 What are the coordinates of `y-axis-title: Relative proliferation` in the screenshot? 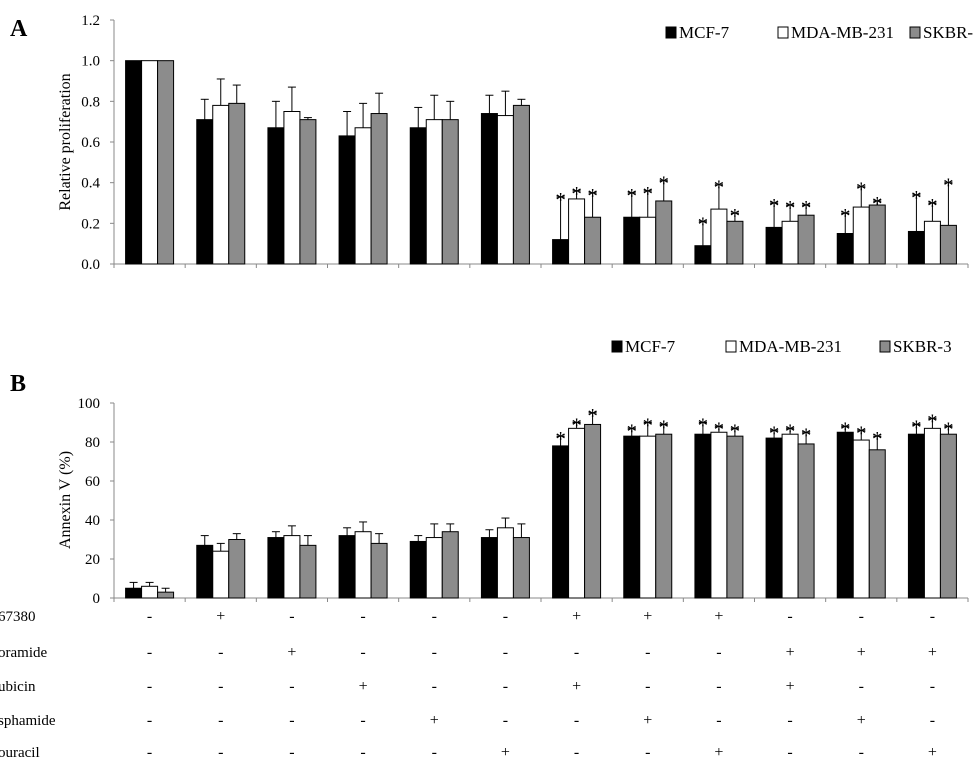 It's located at (65, 141).